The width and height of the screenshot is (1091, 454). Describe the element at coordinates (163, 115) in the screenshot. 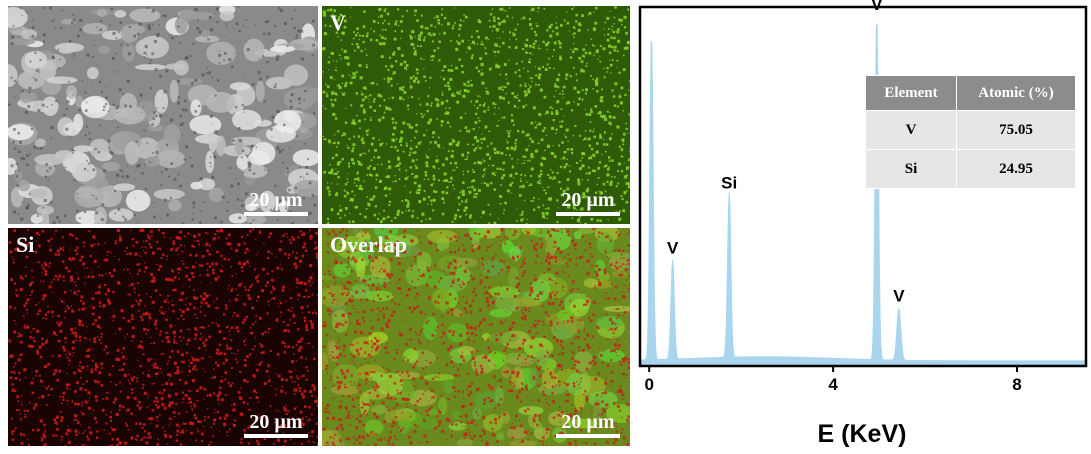

I see `sem-image-panel: 20 µm` at that location.